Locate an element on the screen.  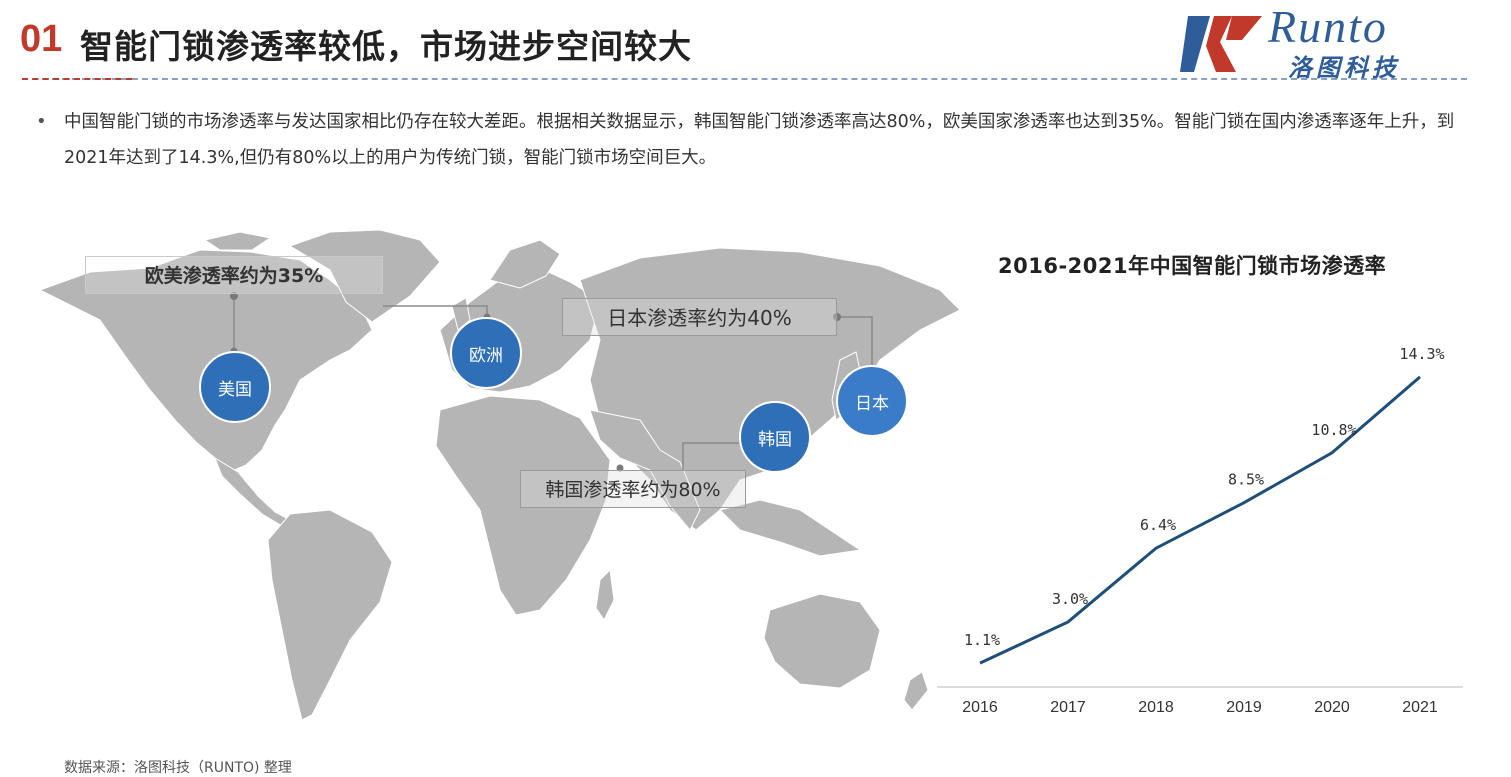
x-tick-label: 2016 is located at coordinates (980, 707).